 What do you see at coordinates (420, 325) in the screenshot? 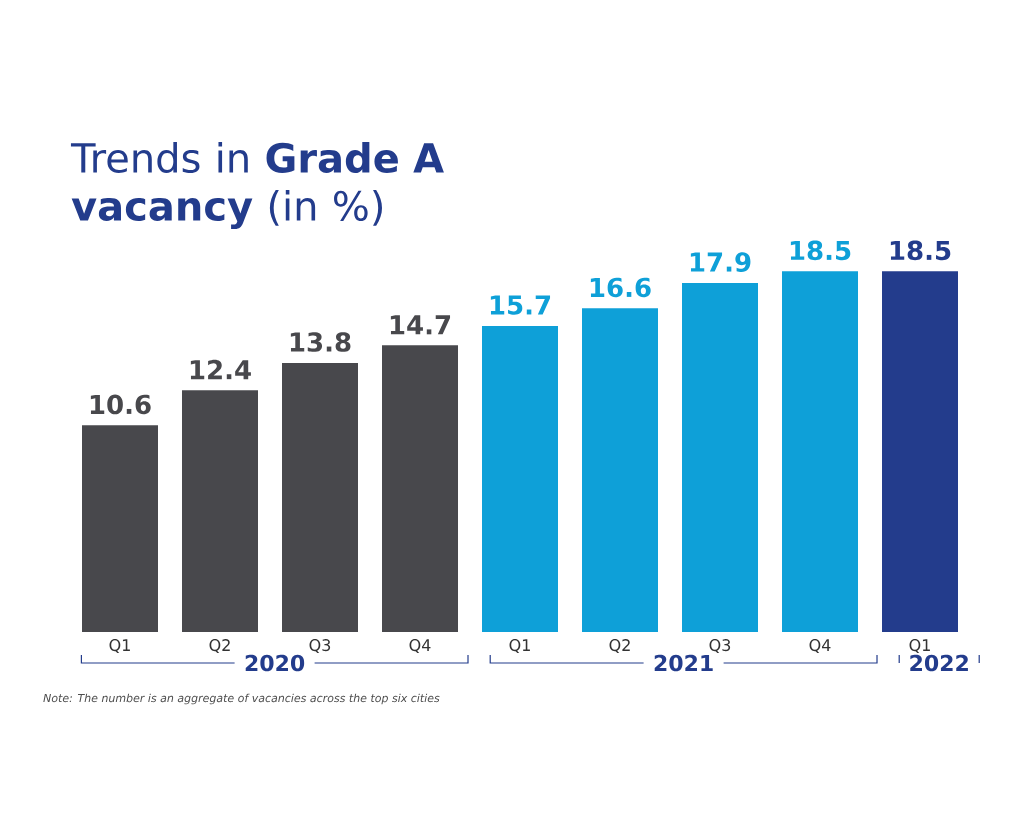
I see `data-label: 14.7` at bounding box center [420, 325].